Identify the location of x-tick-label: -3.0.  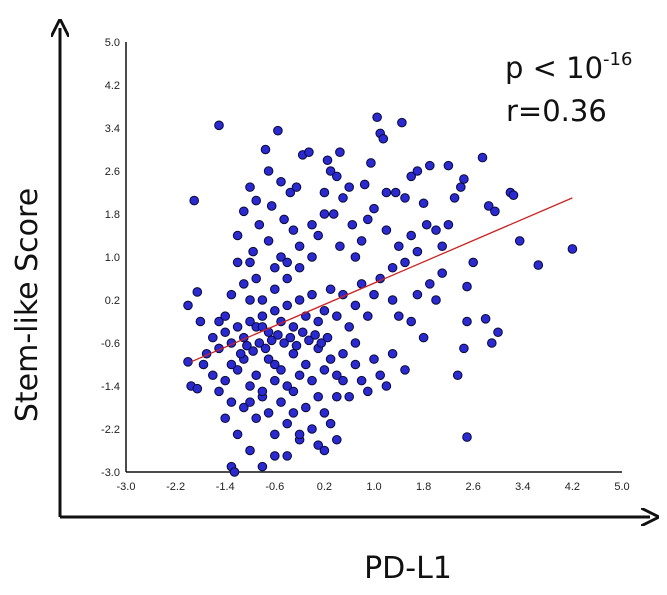
(126, 487).